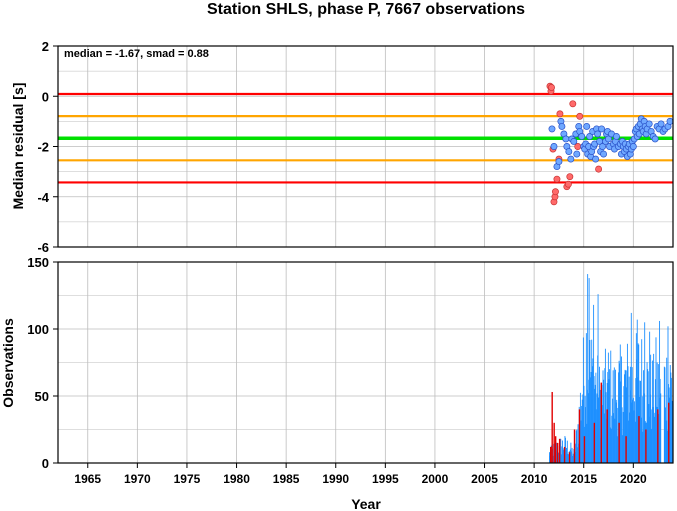  What do you see at coordinates (42, 396) in the screenshot?
I see `observations-y-tick-label: 50` at bounding box center [42, 396].